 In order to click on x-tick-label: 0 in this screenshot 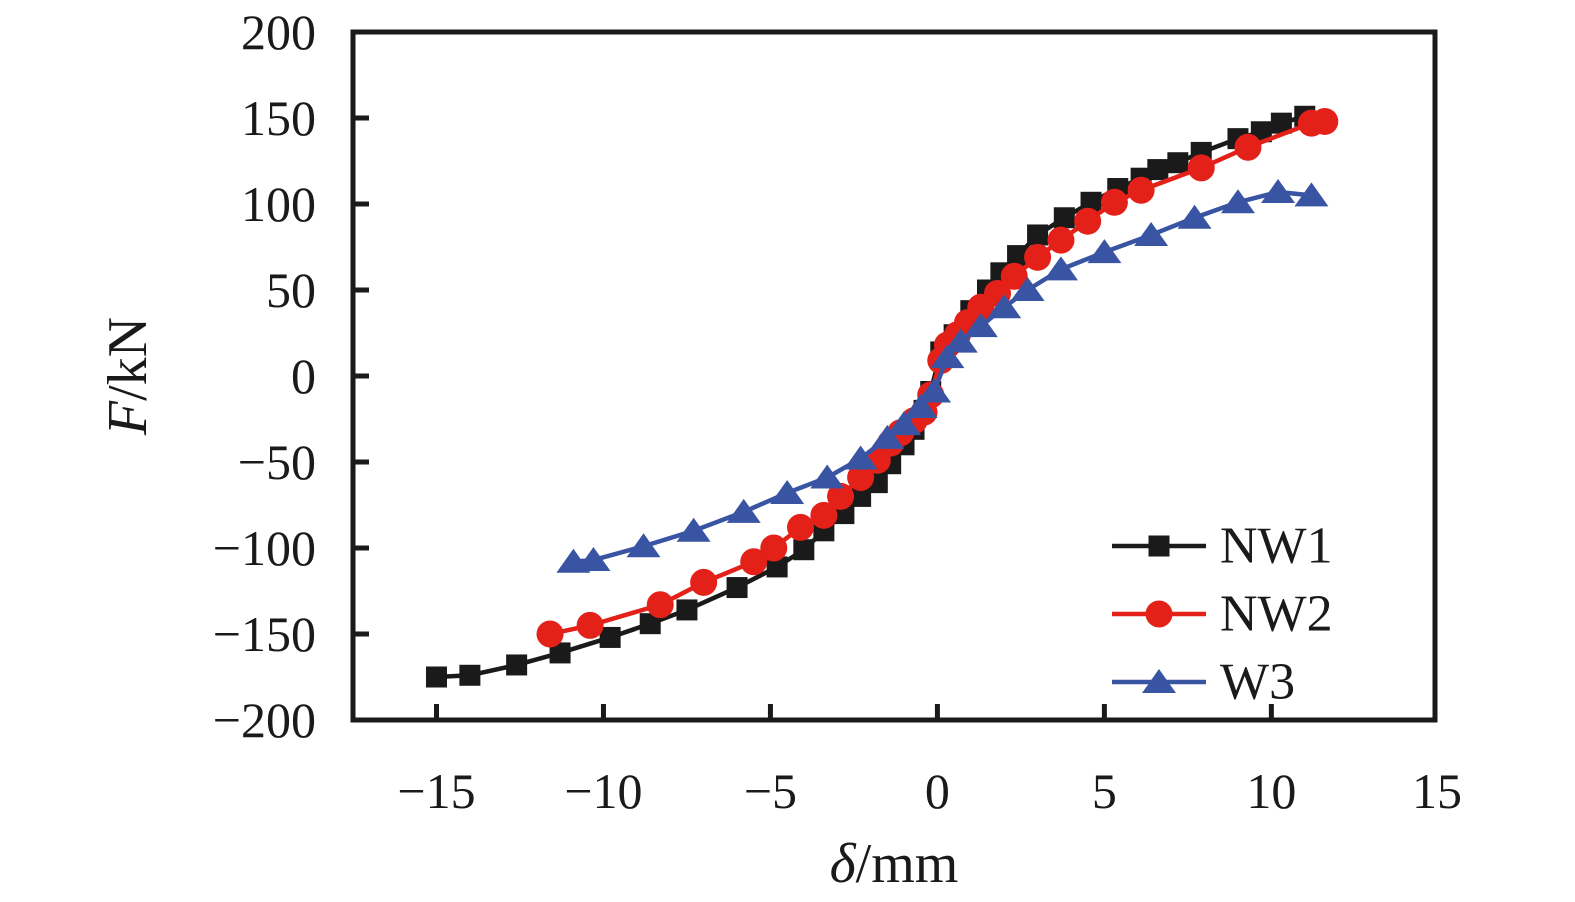, I will do `click(937, 791)`.